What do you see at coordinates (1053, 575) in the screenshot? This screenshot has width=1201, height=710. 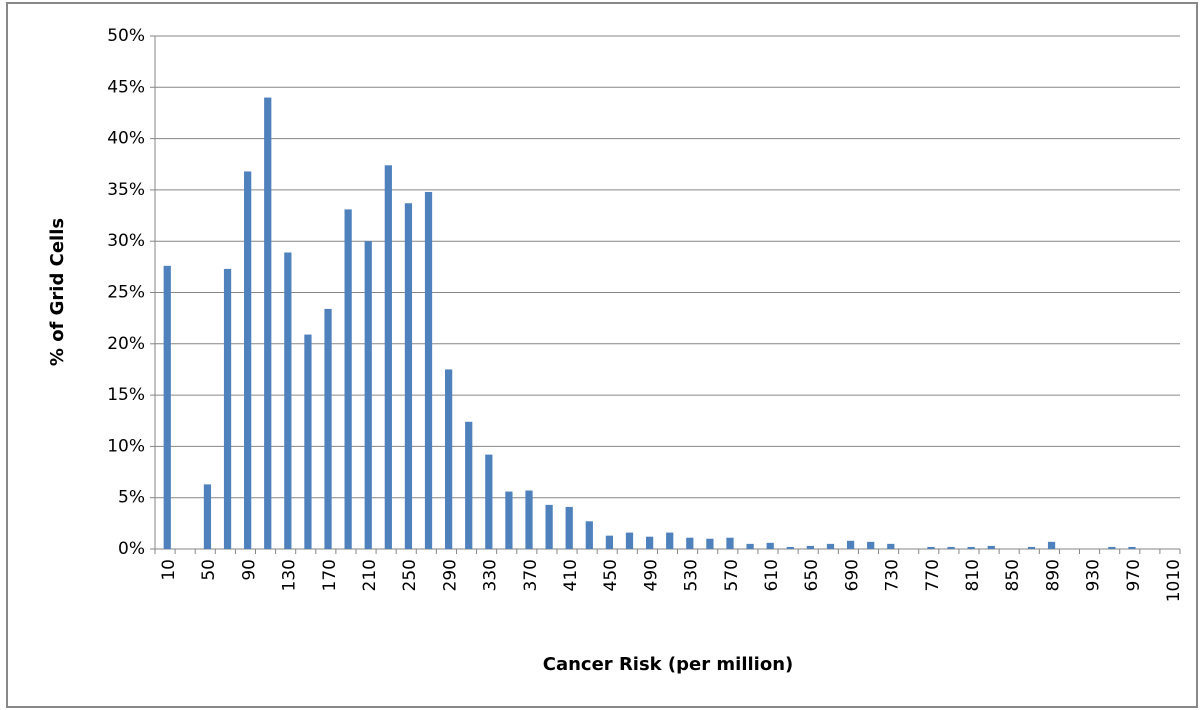 I see `x-tick-label: 890` at bounding box center [1053, 575].